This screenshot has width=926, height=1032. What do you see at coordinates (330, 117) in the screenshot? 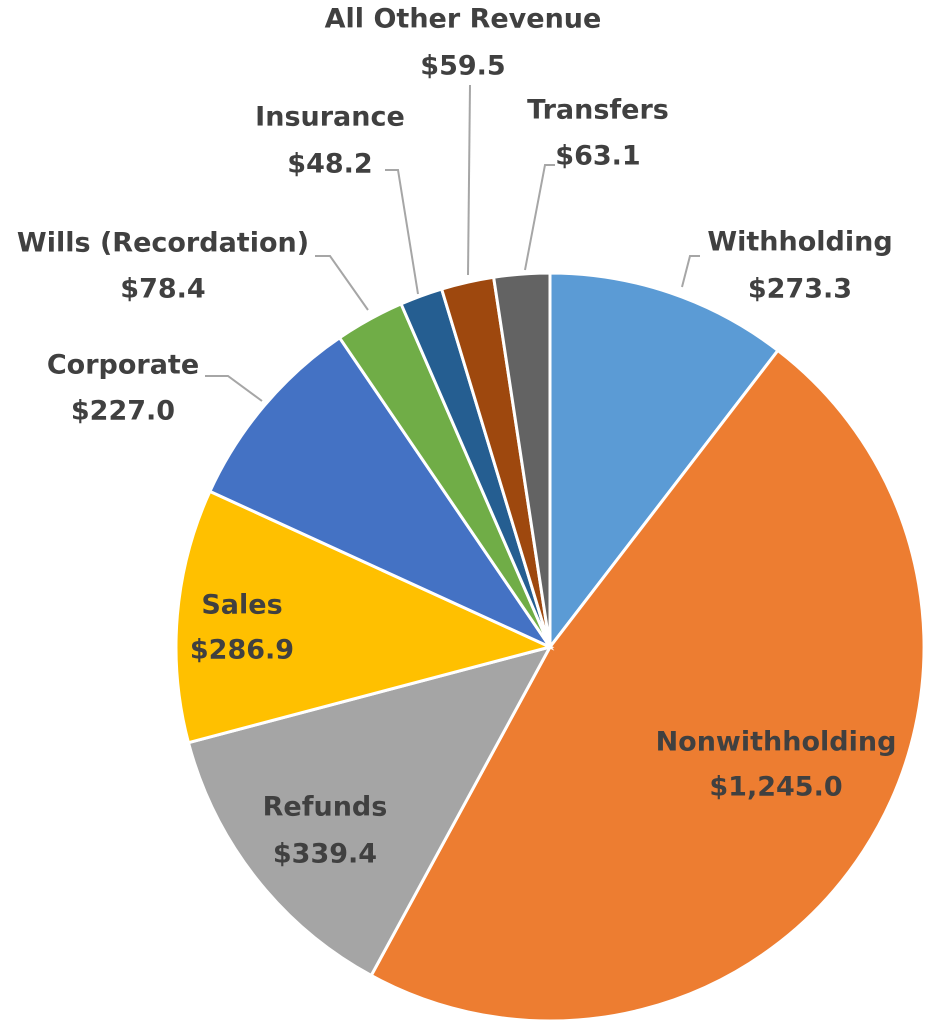
I see `slice-label: Insurance` at bounding box center [330, 117].